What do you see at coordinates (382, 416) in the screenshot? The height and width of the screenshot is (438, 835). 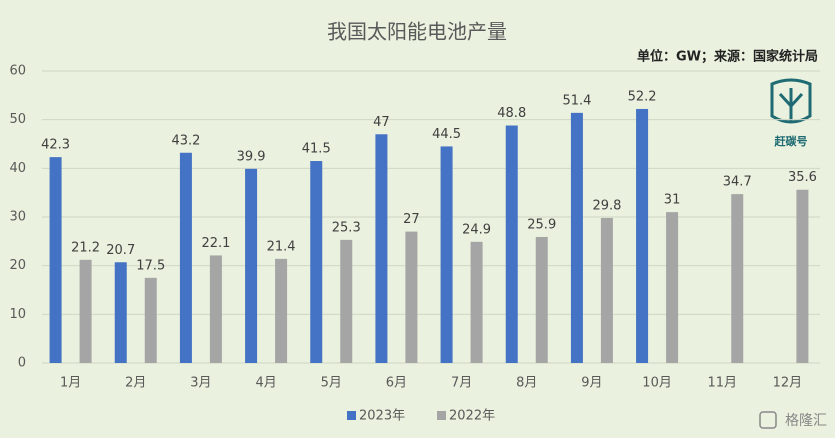 I see `legend-label: 2023年` at bounding box center [382, 416].